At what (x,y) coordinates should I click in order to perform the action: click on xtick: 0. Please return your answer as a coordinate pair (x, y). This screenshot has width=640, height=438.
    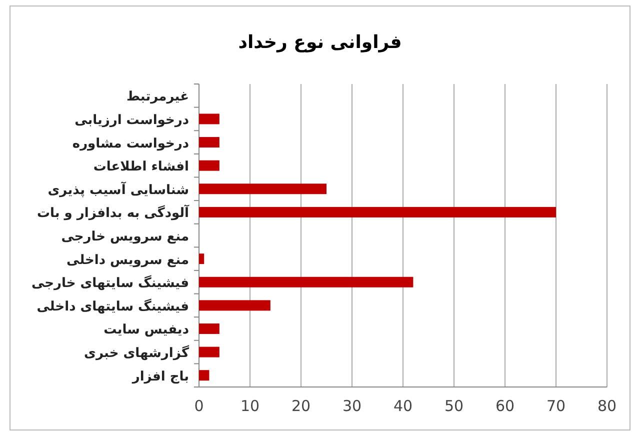
    Looking at the image, I should click on (199, 406).